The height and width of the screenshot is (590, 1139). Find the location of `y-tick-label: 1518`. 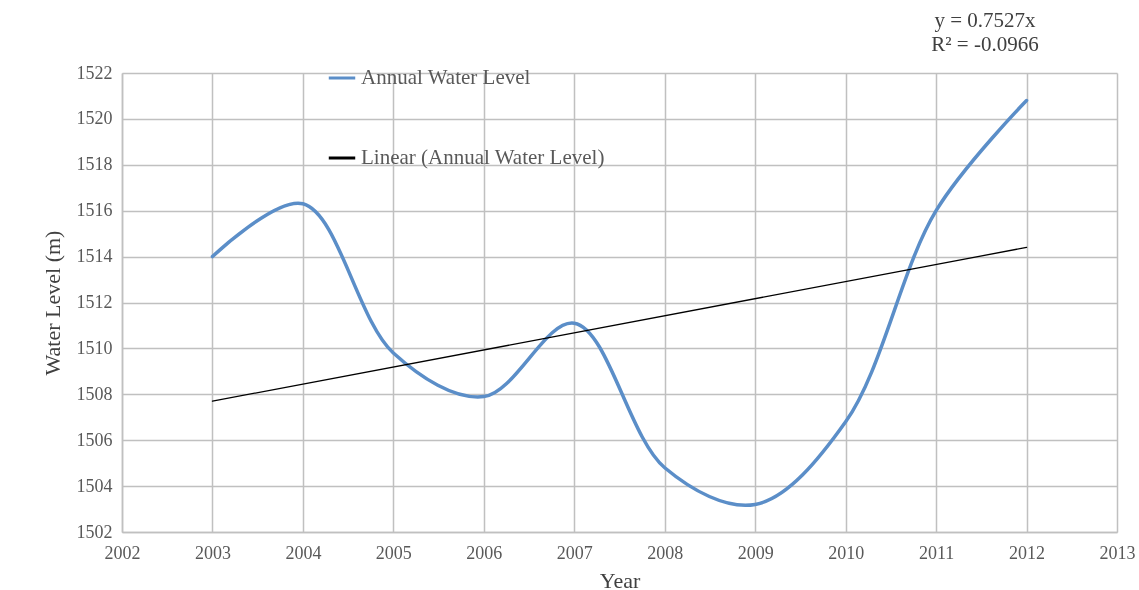

y-tick-label: 1518 is located at coordinates (94, 164).